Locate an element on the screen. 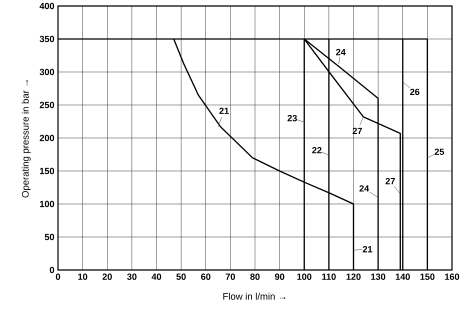 Image resolution: width=462 pixels, height=320 pixels. y-tick-label: 0 is located at coordinates (52, 270).